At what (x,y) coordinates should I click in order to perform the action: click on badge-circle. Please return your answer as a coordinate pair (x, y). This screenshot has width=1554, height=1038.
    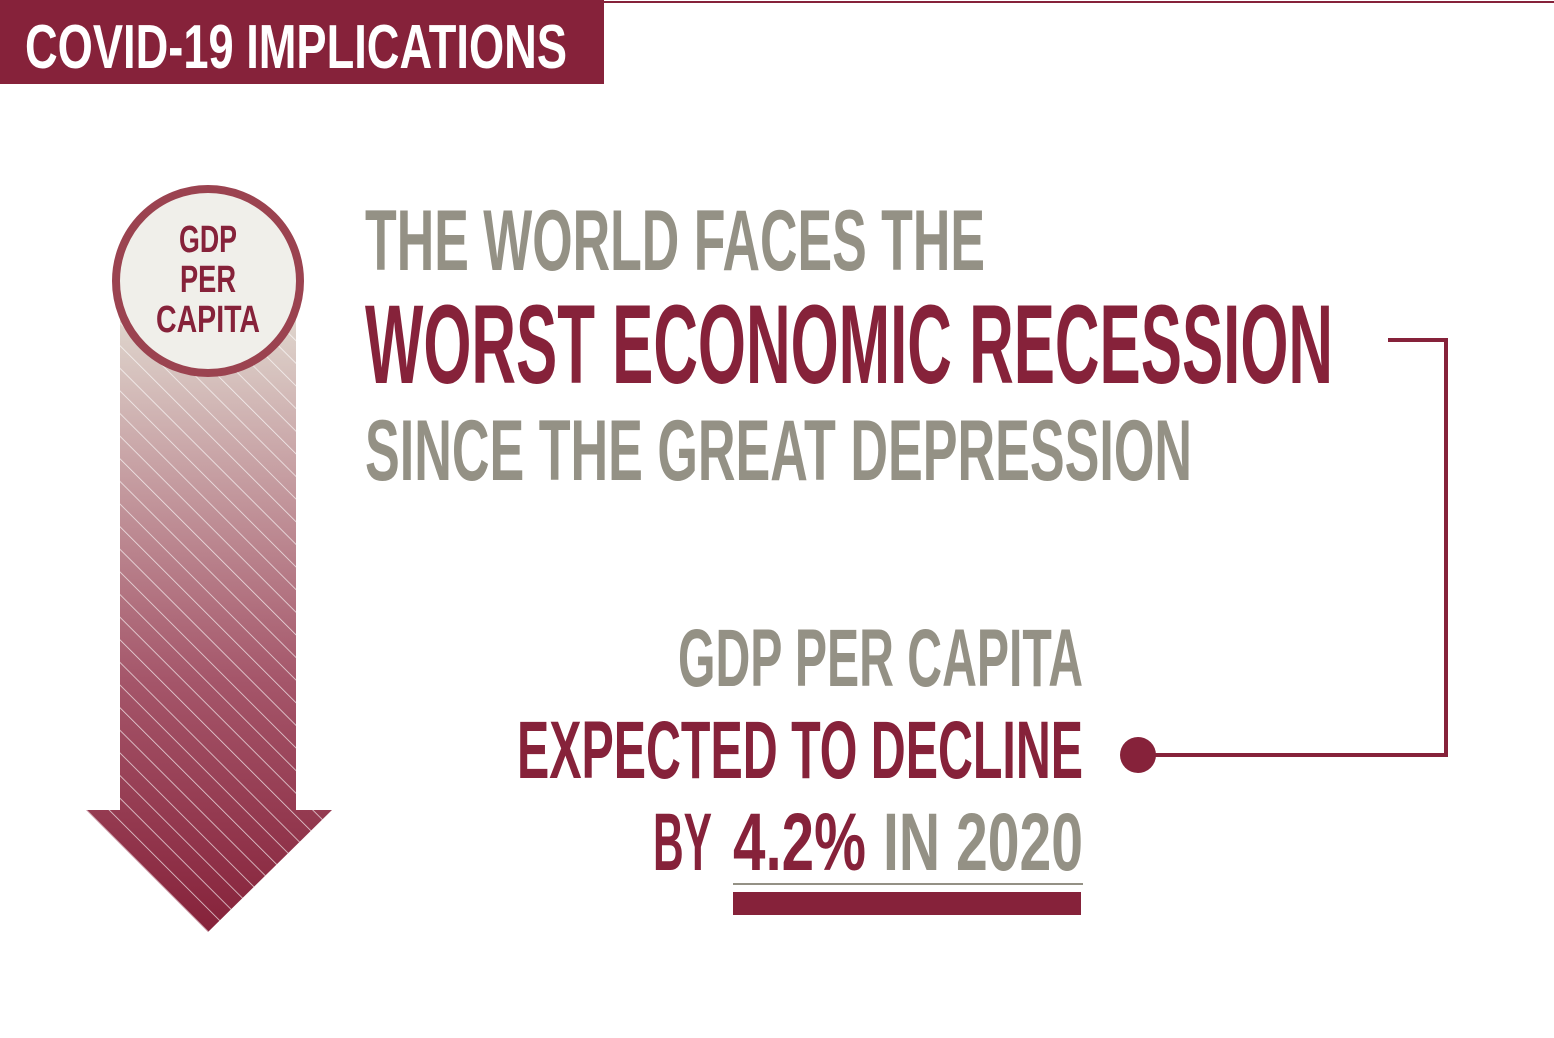
    Looking at the image, I should click on (208, 281).